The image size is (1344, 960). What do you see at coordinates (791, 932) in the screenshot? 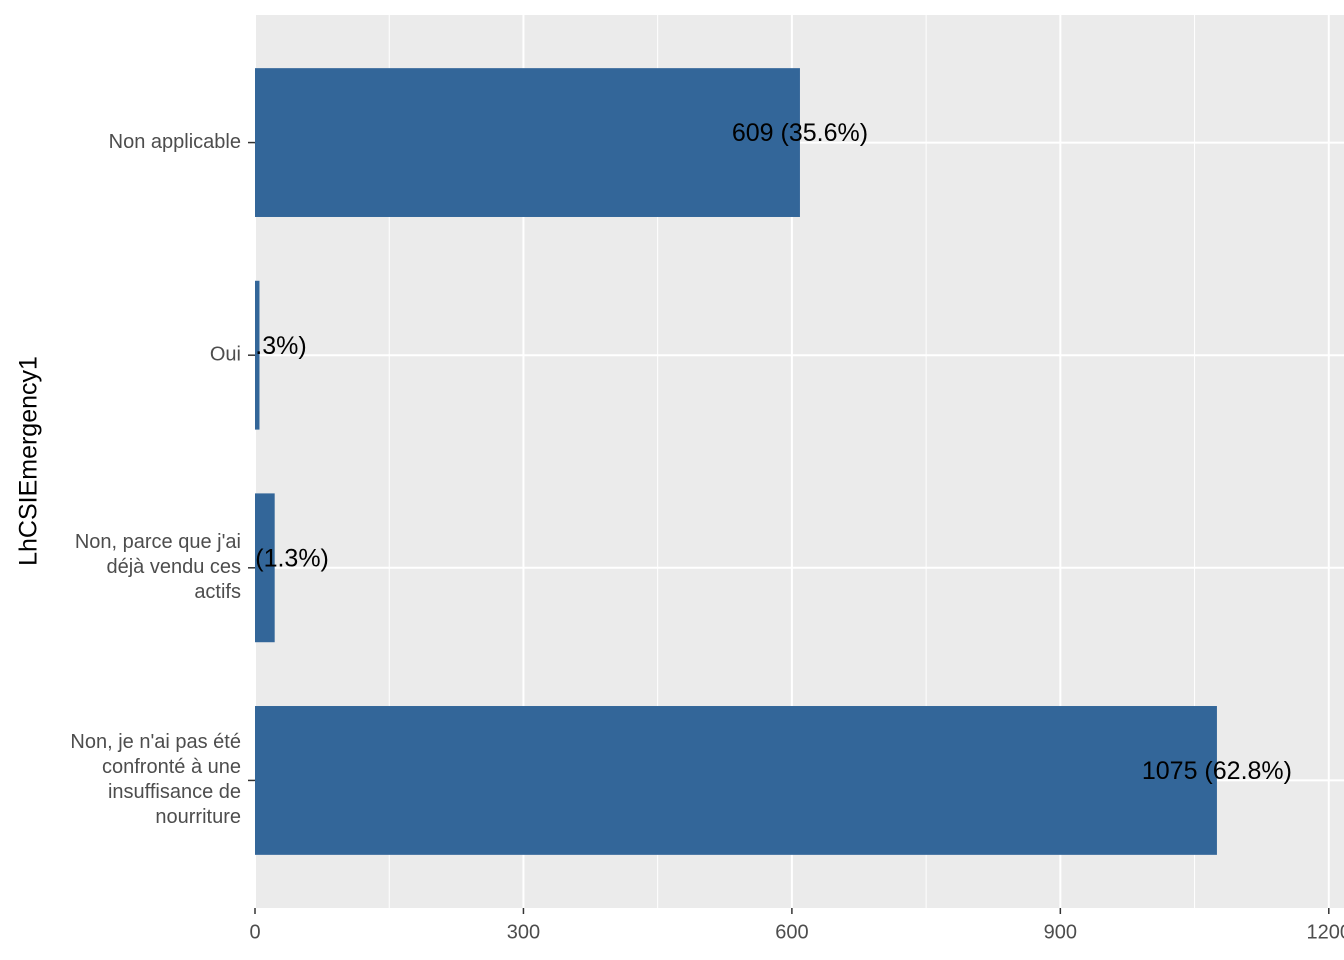
I see `x-tick-label: 600` at bounding box center [791, 932].